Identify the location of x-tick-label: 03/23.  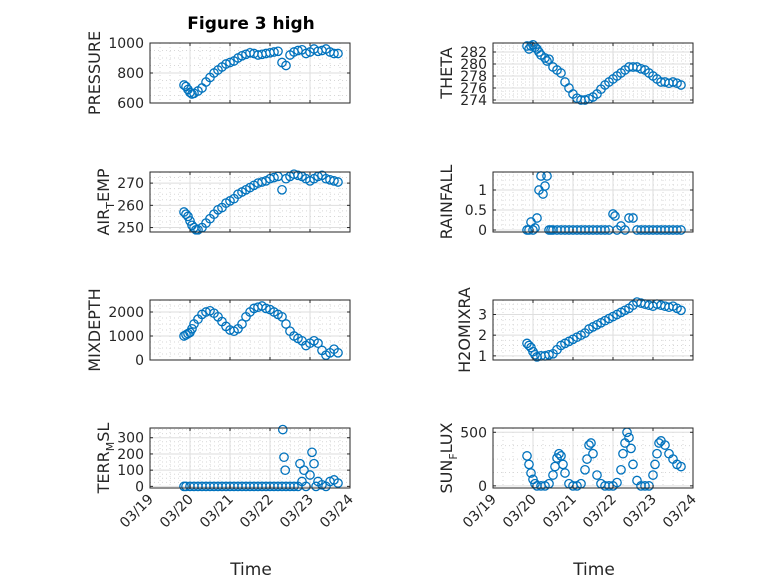
(640, 512).